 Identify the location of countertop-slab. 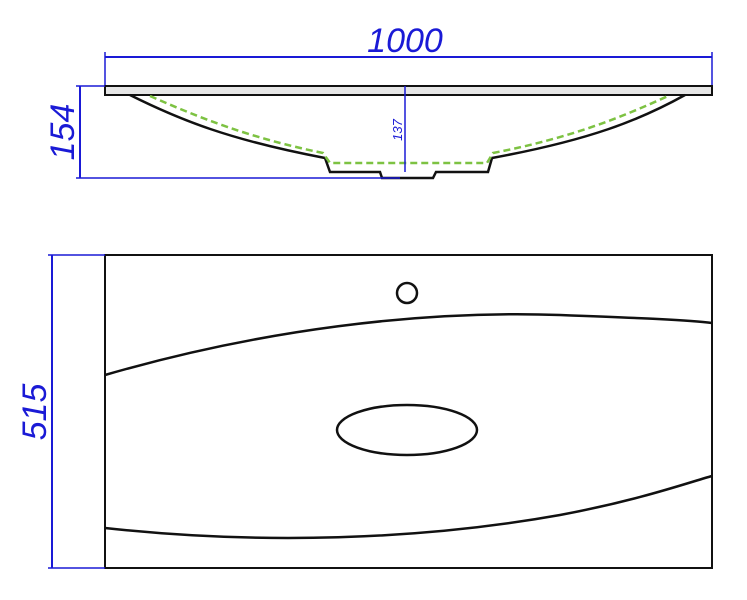
(408, 90).